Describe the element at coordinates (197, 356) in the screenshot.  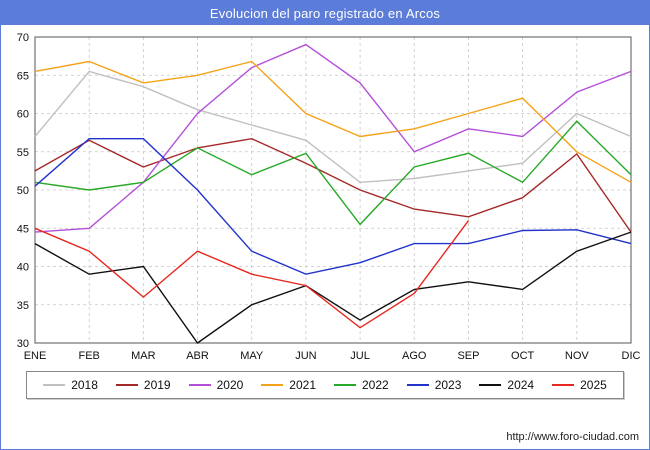
I see `x-tick-label: ABR` at that location.